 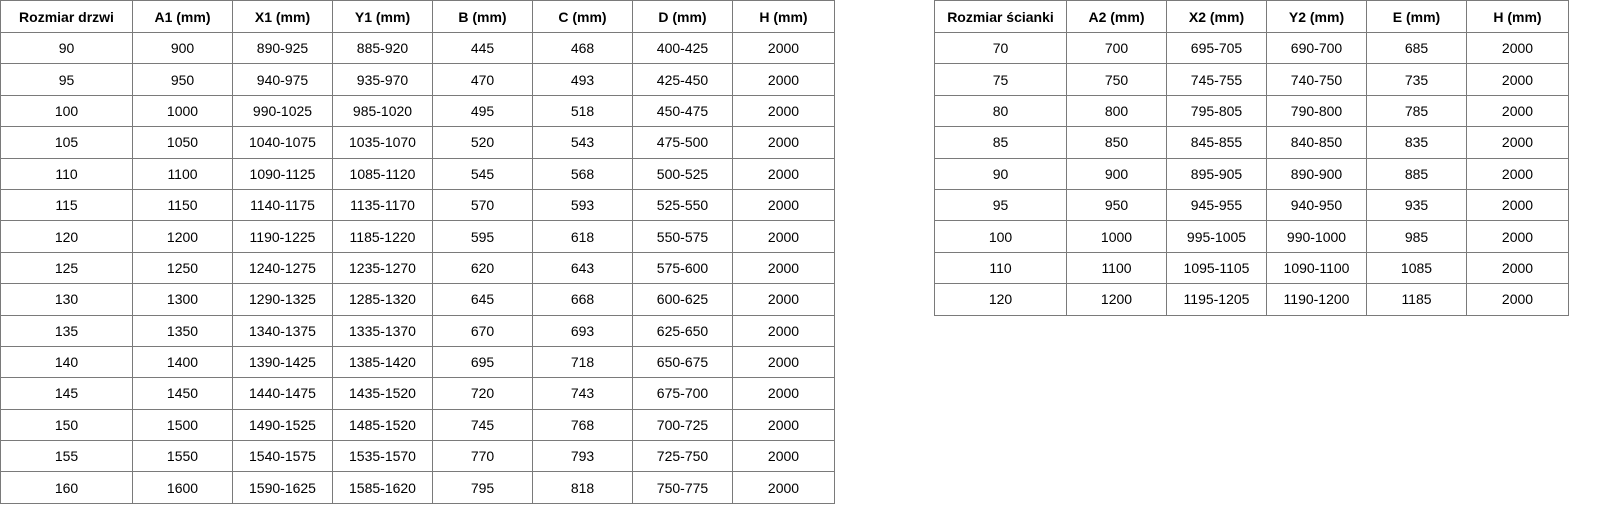 What do you see at coordinates (1251, 111) in the screenshot?
I see `table-row: 80 800 795-805 790-800 785 2000` at bounding box center [1251, 111].